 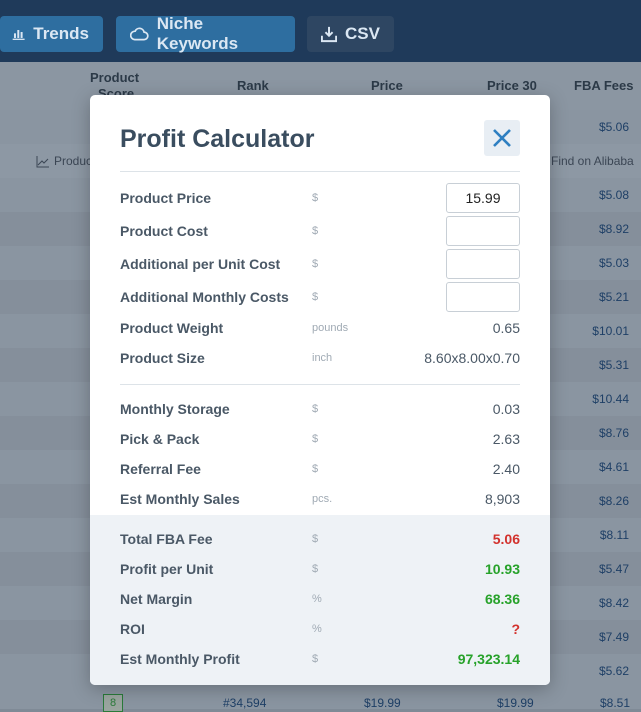 I want to click on field-label: Additional per Unit Cost, so click(x=200, y=264).